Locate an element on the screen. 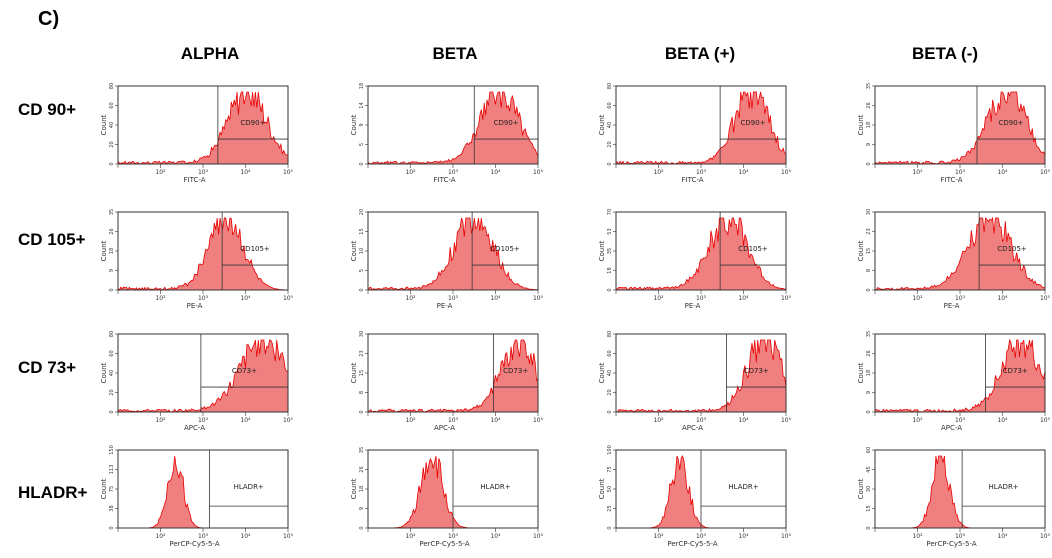 This screenshot has height=558, width=1052. x-axis-label: APC-A is located at coordinates (692, 428).